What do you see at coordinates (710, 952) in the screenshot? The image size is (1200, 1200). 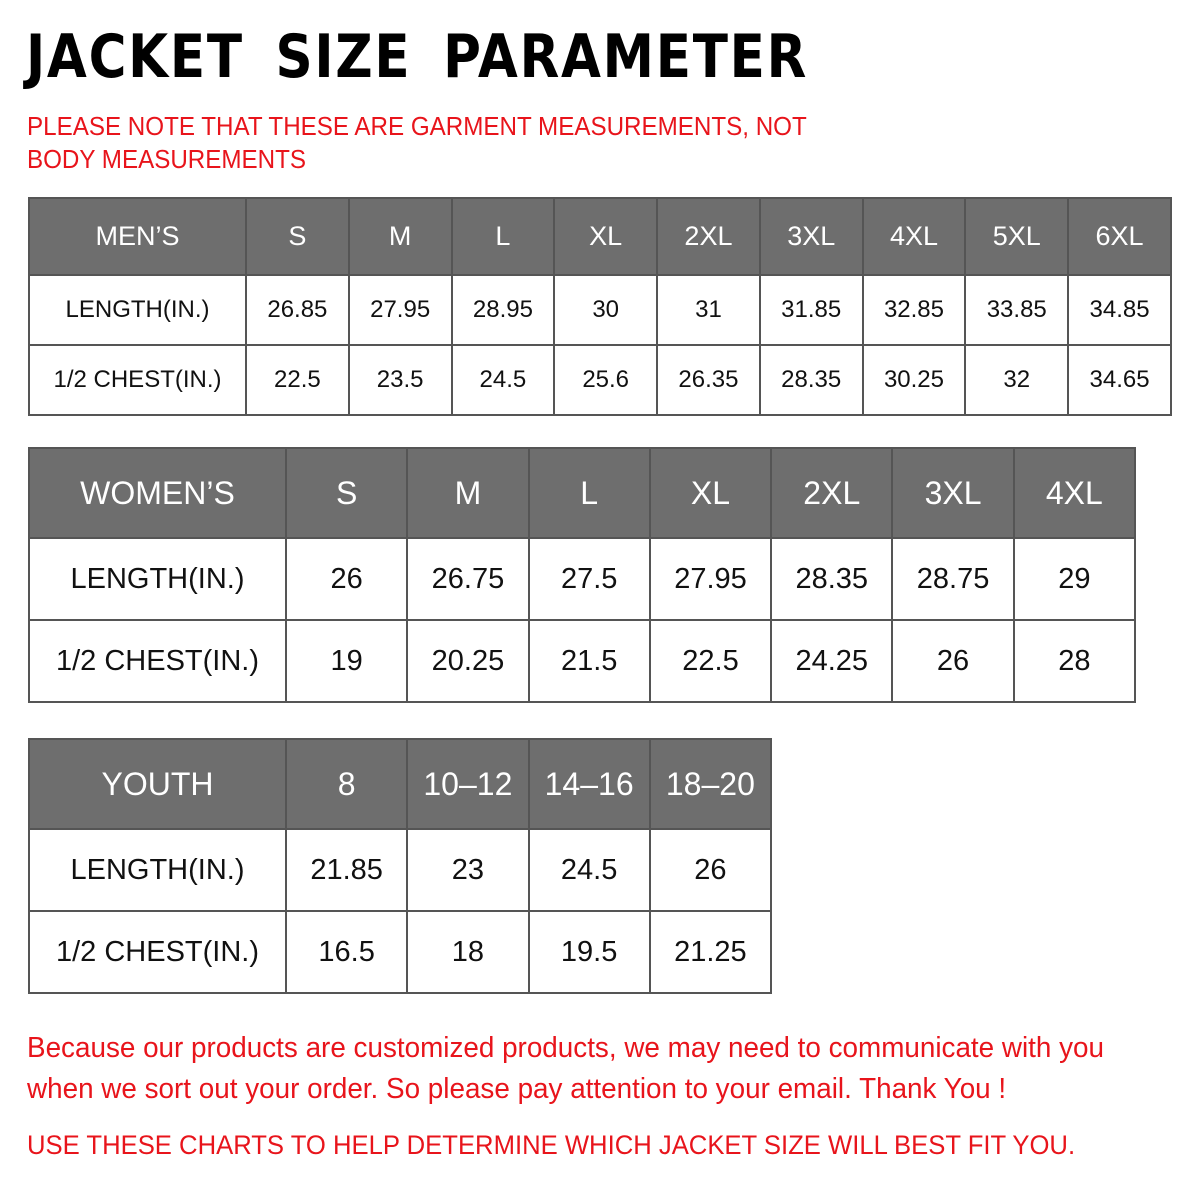 I see `measurement-cell: 21.25` at bounding box center [710, 952].